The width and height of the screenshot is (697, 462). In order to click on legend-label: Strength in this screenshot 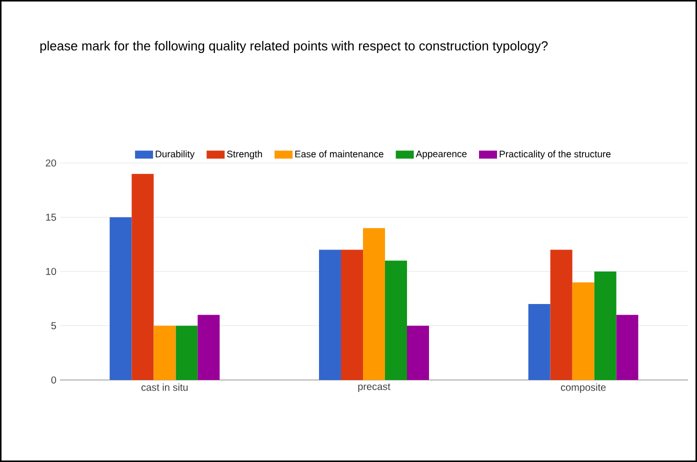, I will do `click(244, 155)`.